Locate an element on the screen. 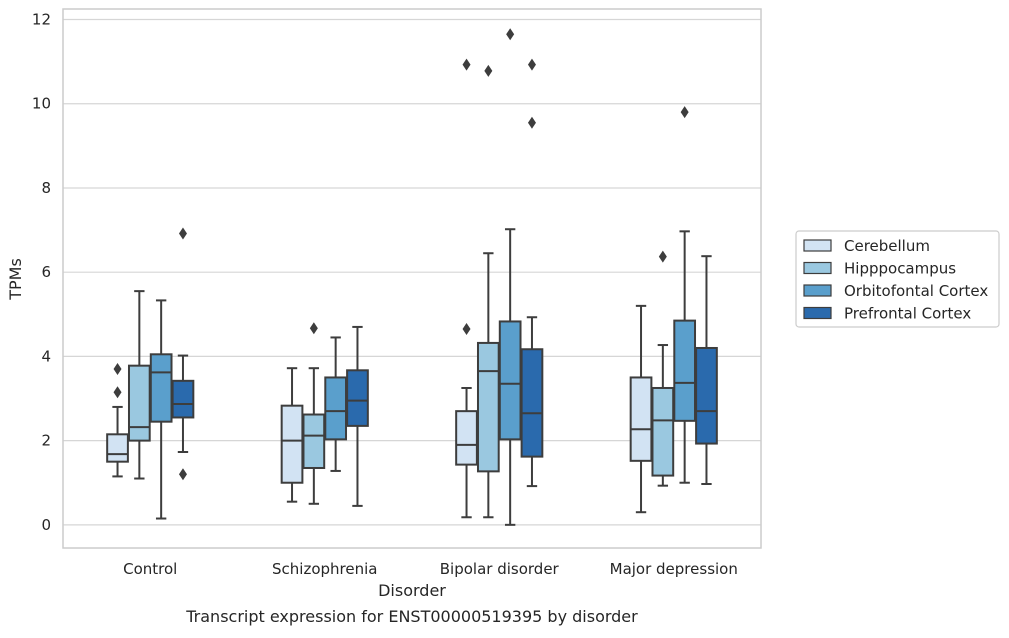  legend-item-4: Prefrontal Cortex is located at coordinates (887, 314).